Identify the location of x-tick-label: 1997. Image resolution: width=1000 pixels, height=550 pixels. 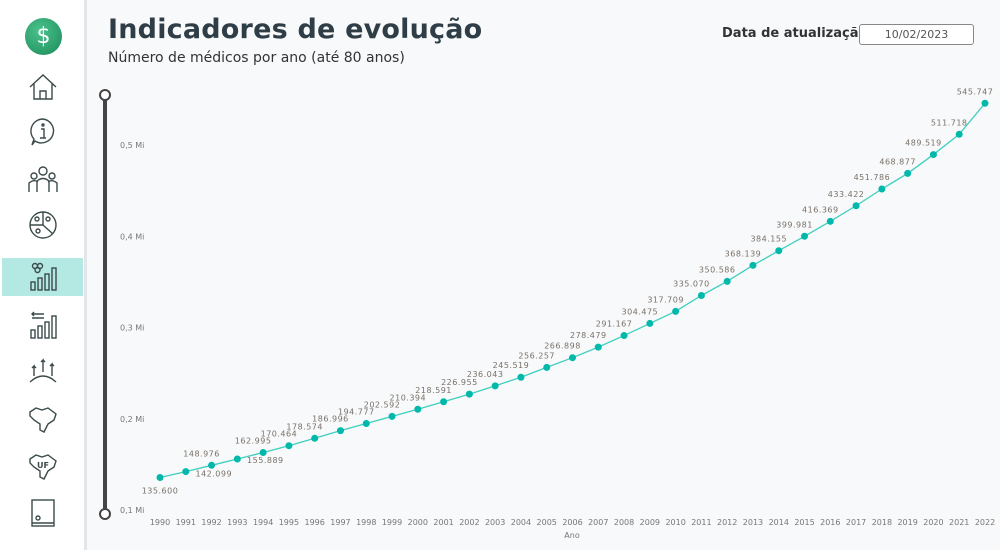
(340, 522).